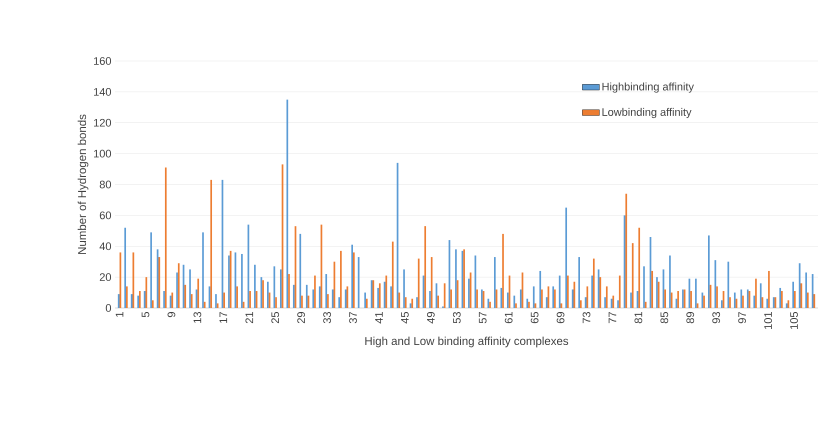 The height and width of the screenshot is (445, 825). What do you see at coordinates (508, 318) in the screenshot?
I see `x-tick-label: 61` at bounding box center [508, 318].